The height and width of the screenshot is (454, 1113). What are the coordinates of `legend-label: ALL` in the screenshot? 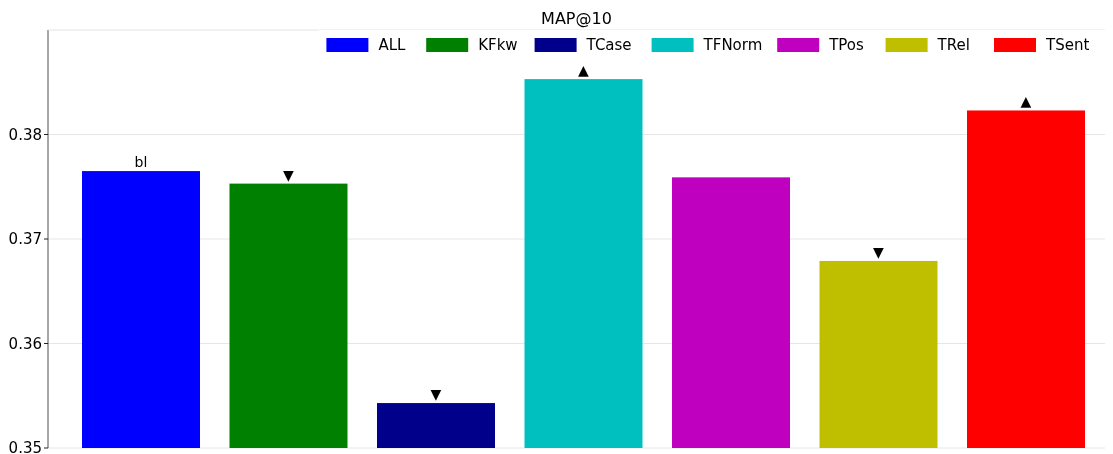 It's located at (392, 45).